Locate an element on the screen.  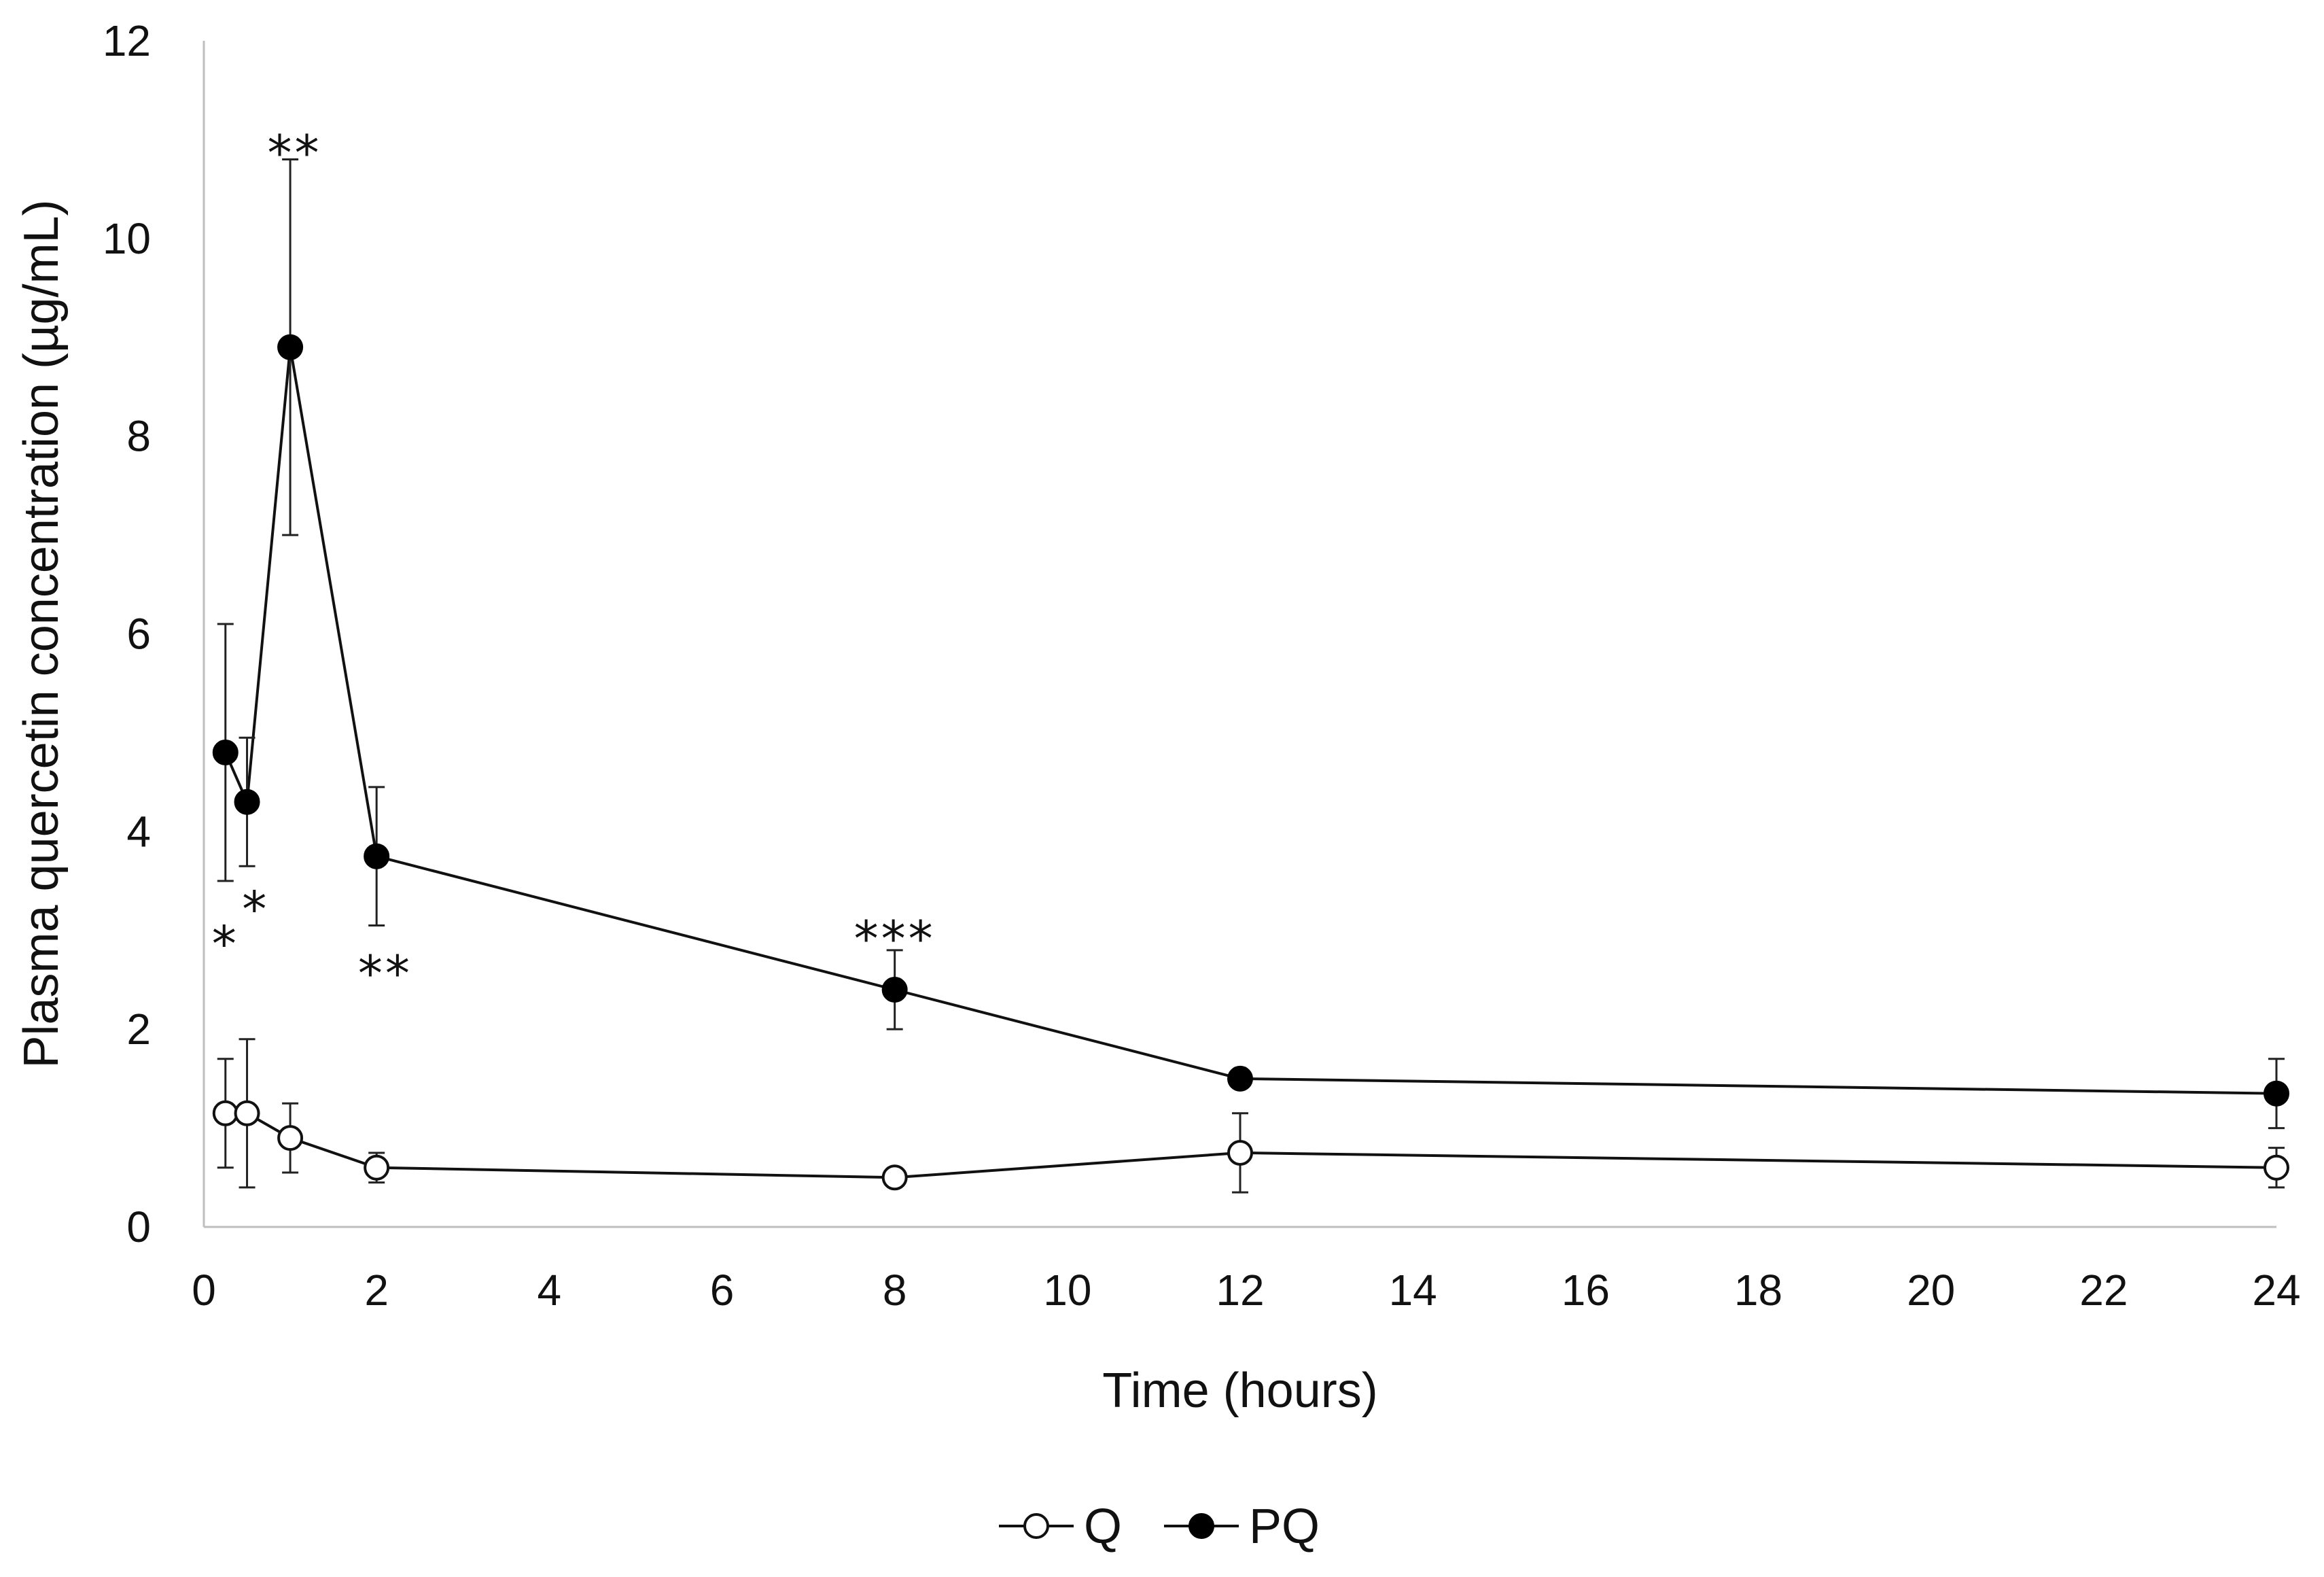
y-tick-label: 4 is located at coordinates (138, 831).